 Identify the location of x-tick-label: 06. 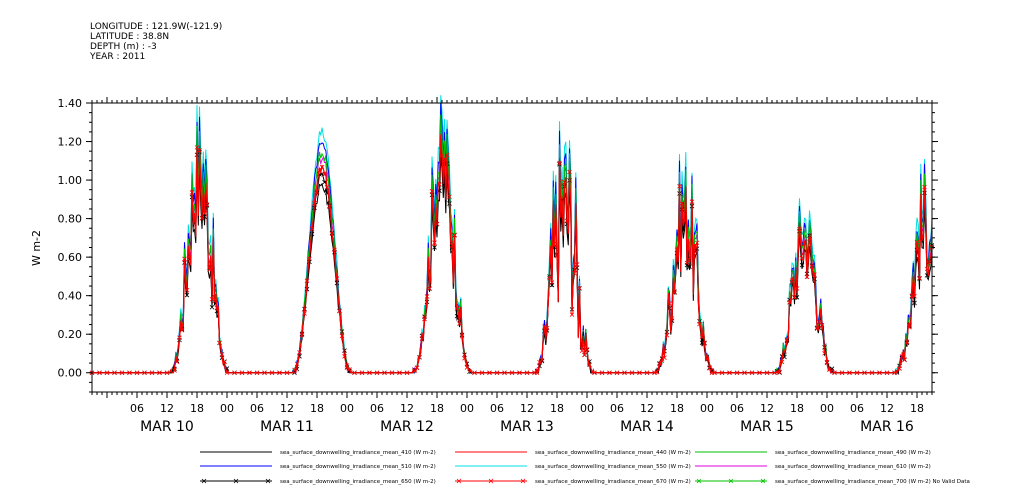
(377, 408).